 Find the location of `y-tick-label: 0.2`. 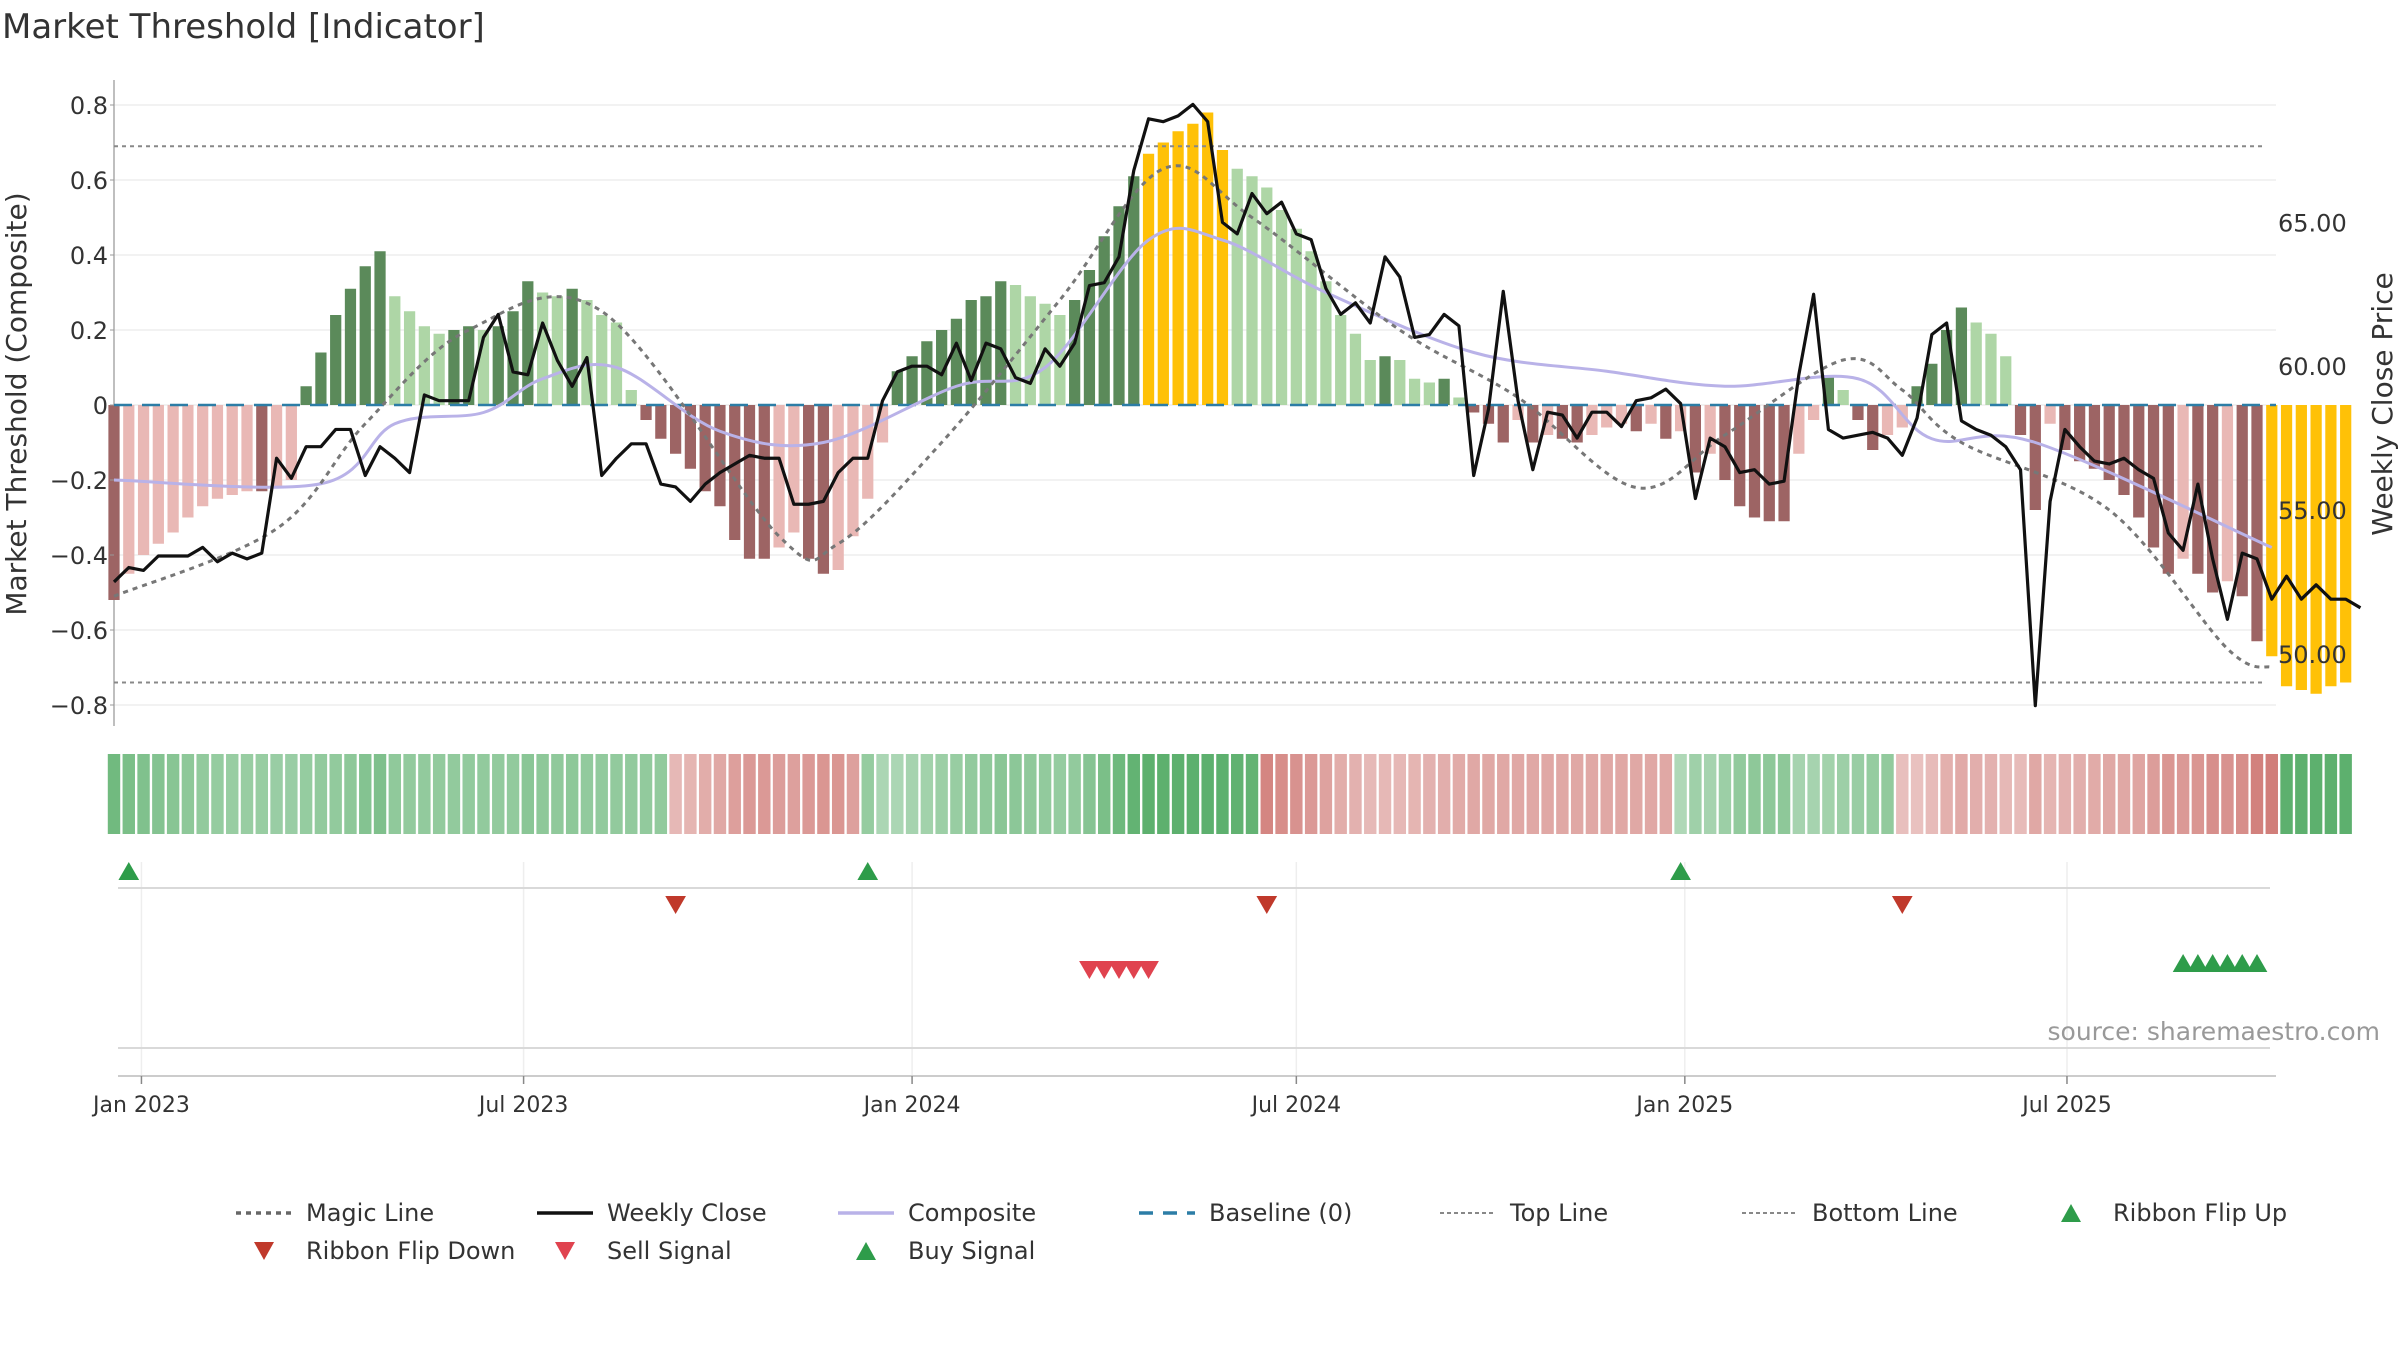

y-tick-label: 0.2 is located at coordinates (89, 331).